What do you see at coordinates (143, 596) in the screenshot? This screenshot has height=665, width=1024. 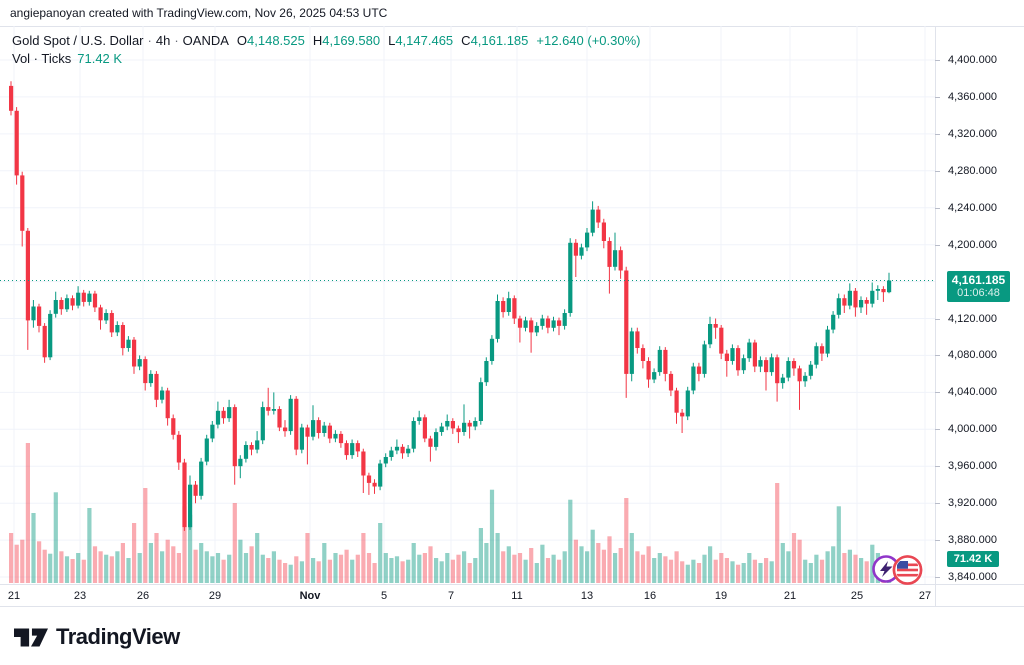 I see `time-axis-label: 26` at bounding box center [143, 596].